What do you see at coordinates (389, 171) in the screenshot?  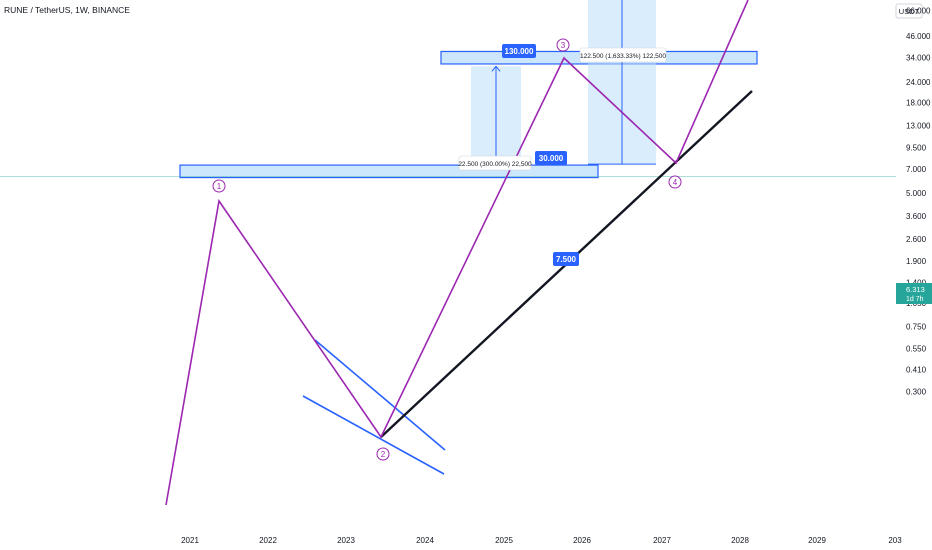 I see `price-zone` at bounding box center [389, 171].